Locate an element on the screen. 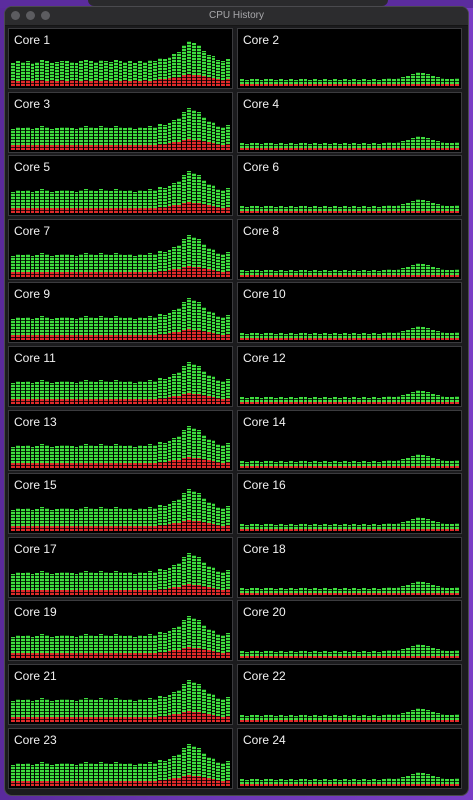 The height and width of the screenshot is (800, 473). core-graph: Core 16 is located at coordinates (349, 504).